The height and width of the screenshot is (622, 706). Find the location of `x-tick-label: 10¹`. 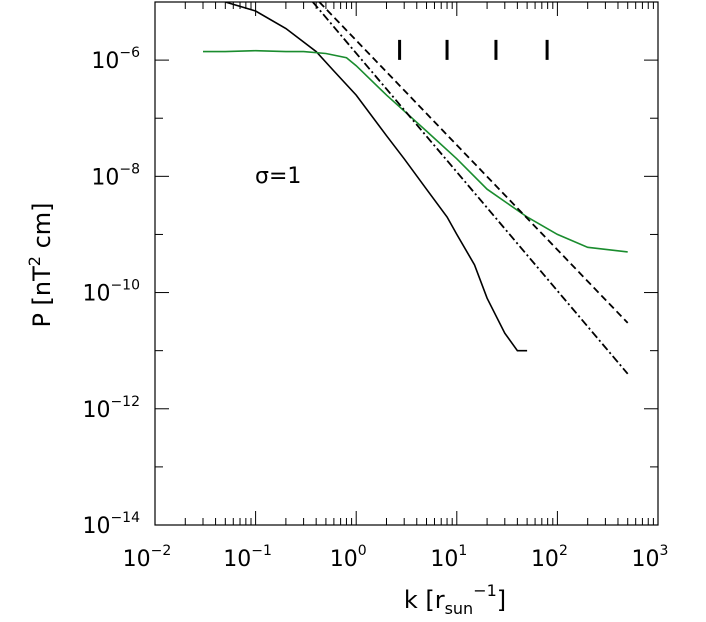

x-tick-label: 10¹ is located at coordinates (448, 557).